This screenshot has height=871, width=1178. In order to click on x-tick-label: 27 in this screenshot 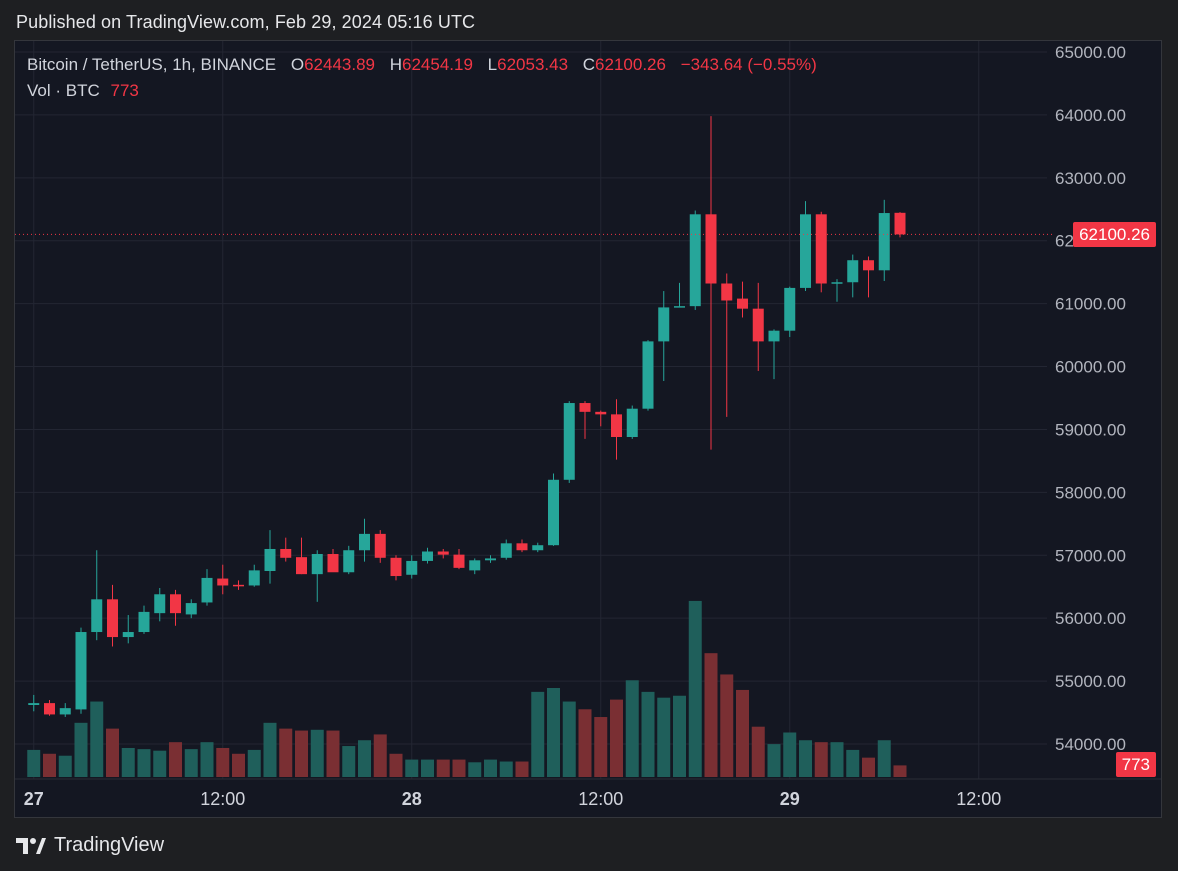, I will do `click(34, 799)`.